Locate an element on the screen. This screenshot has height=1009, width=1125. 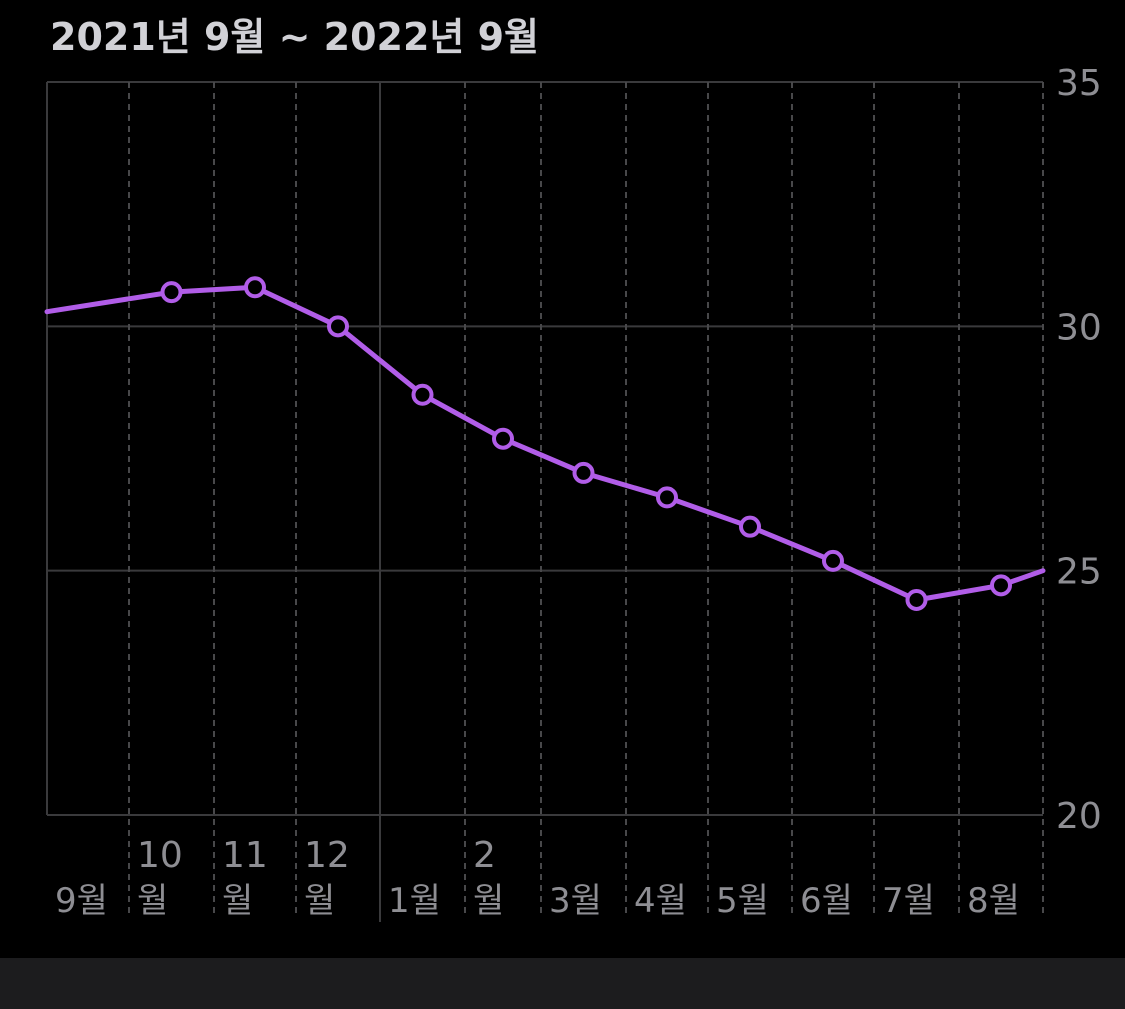
y-tick-label: 20 is located at coordinates (1079, 816).